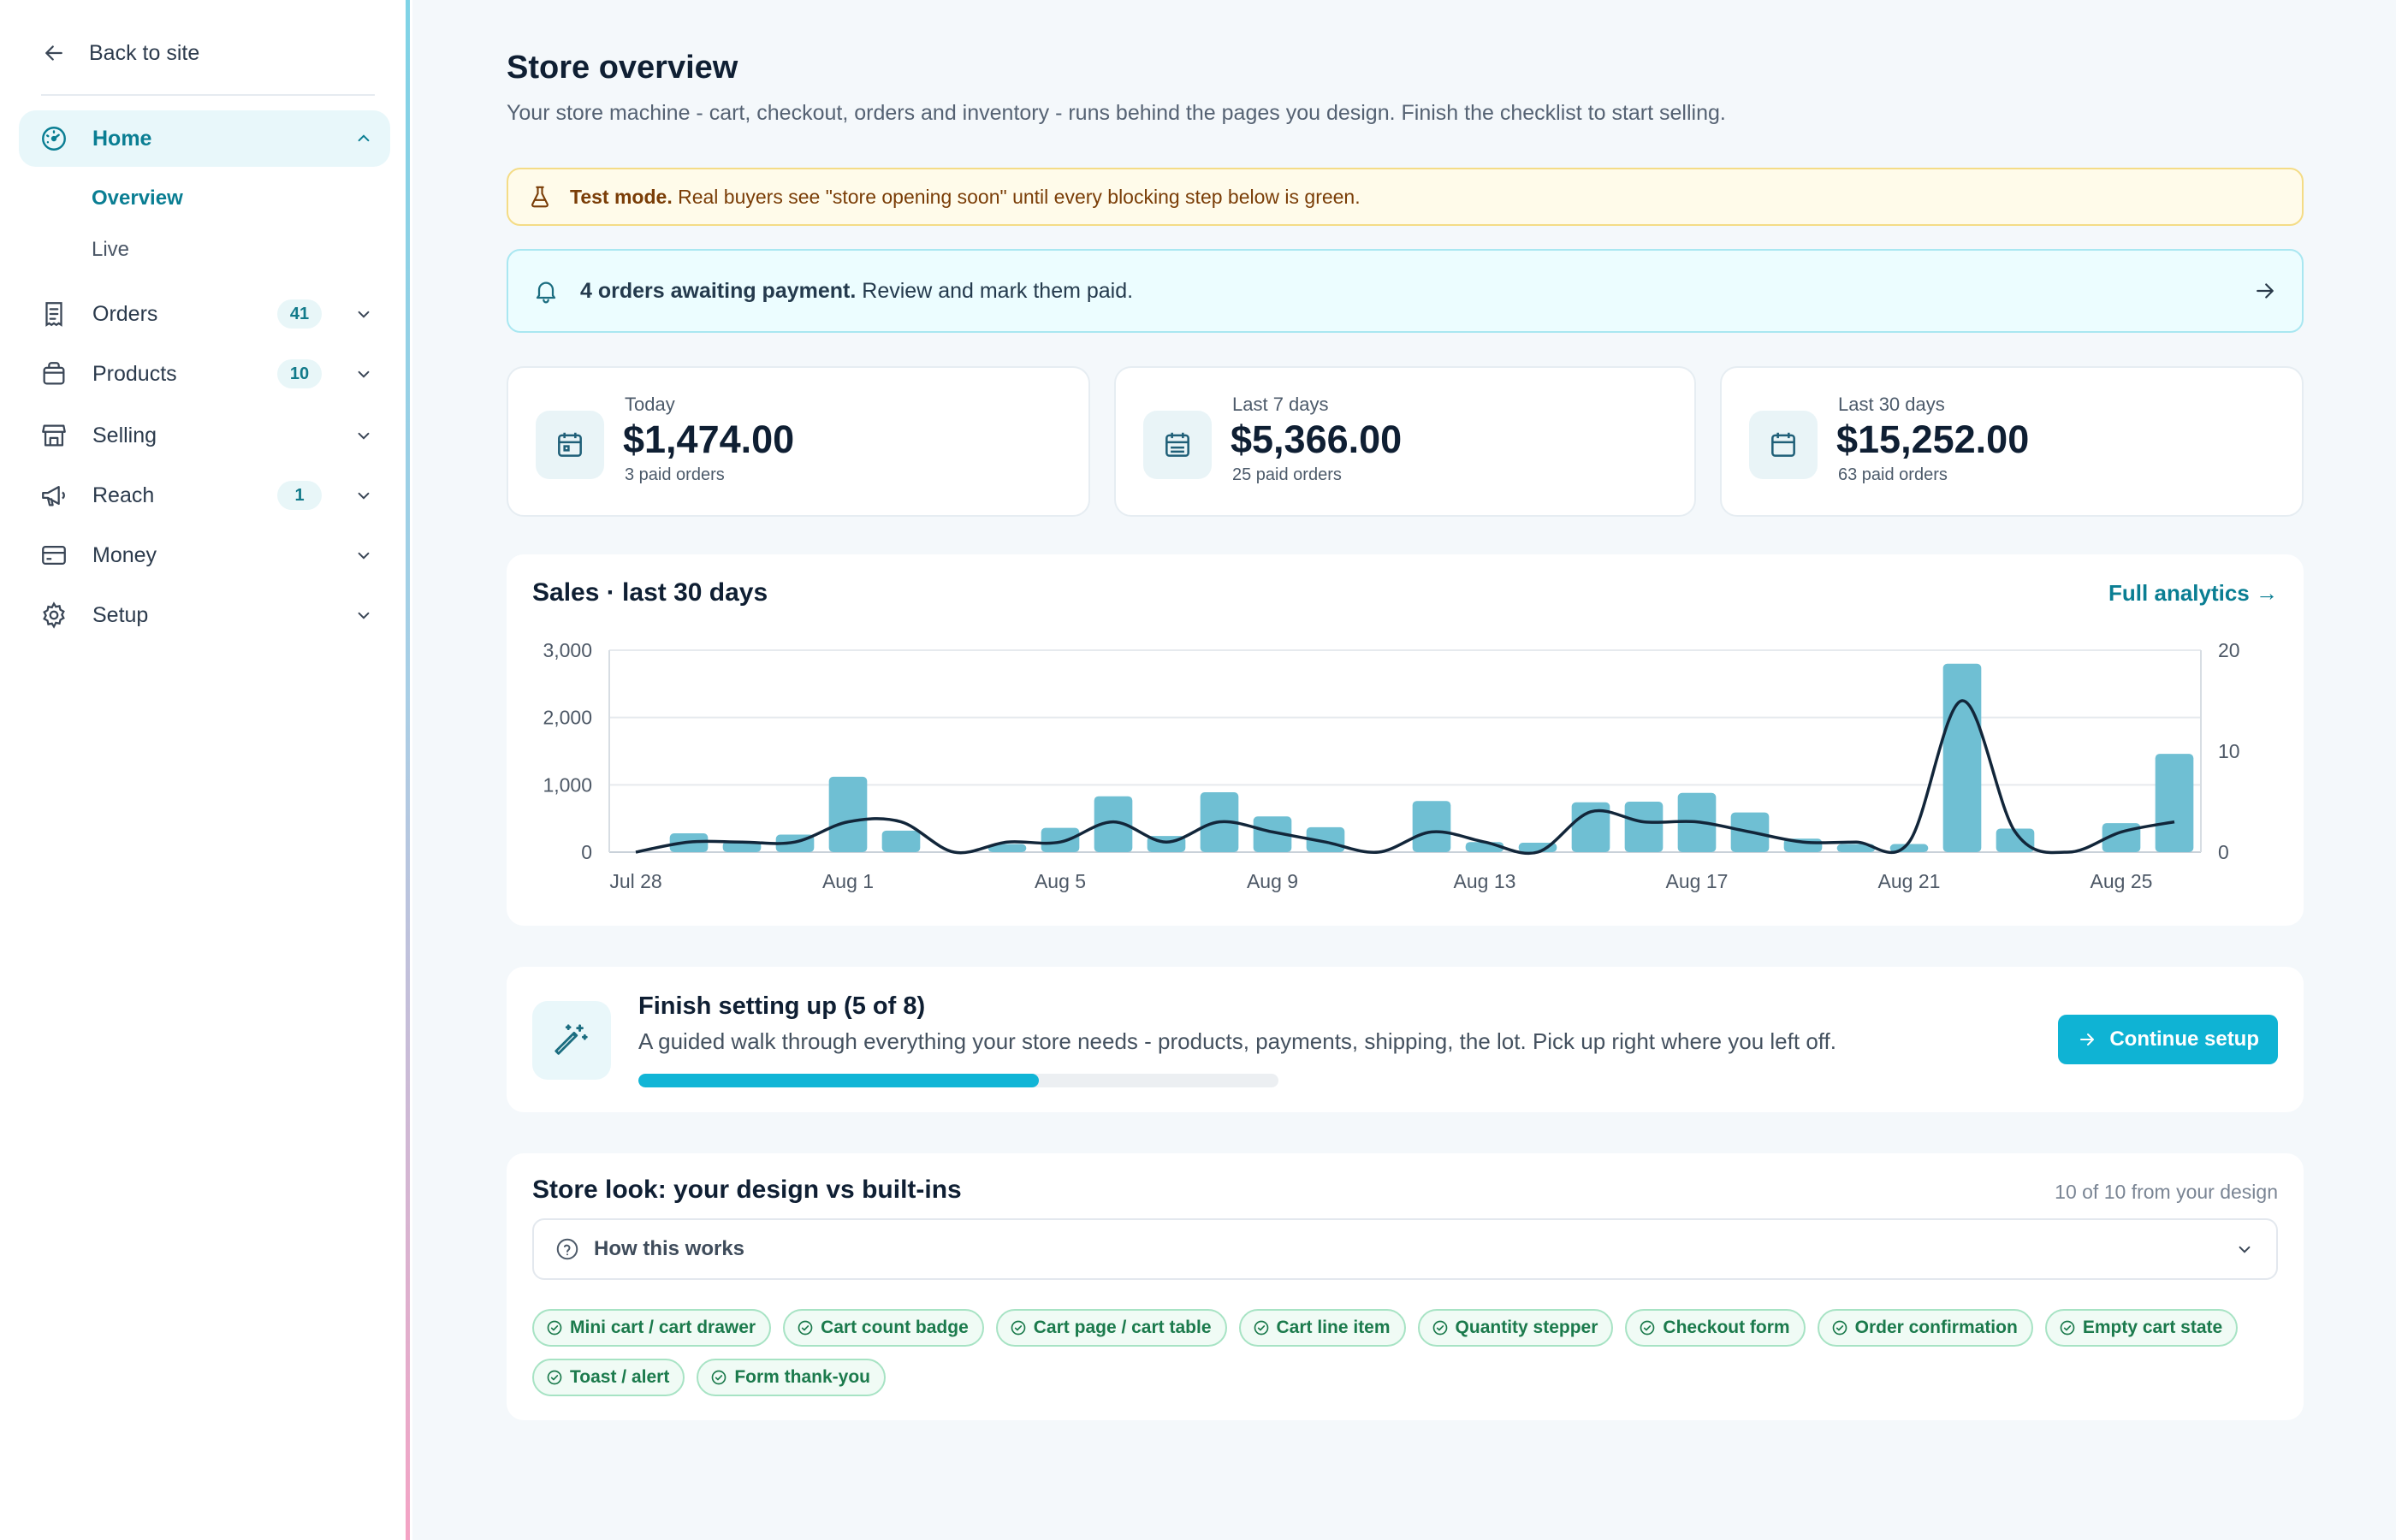 The image size is (2396, 1540). What do you see at coordinates (364, 138) in the screenshot?
I see `chevron-up-icon` at bounding box center [364, 138].